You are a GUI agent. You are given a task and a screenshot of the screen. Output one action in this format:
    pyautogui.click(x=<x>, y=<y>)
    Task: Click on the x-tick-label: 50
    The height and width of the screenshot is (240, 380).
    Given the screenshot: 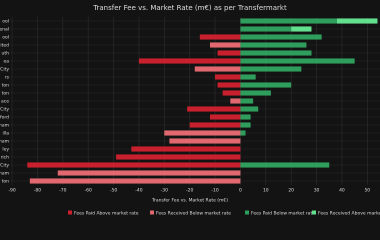 What is the action you would take?
    pyautogui.click(x=367, y=191)
    